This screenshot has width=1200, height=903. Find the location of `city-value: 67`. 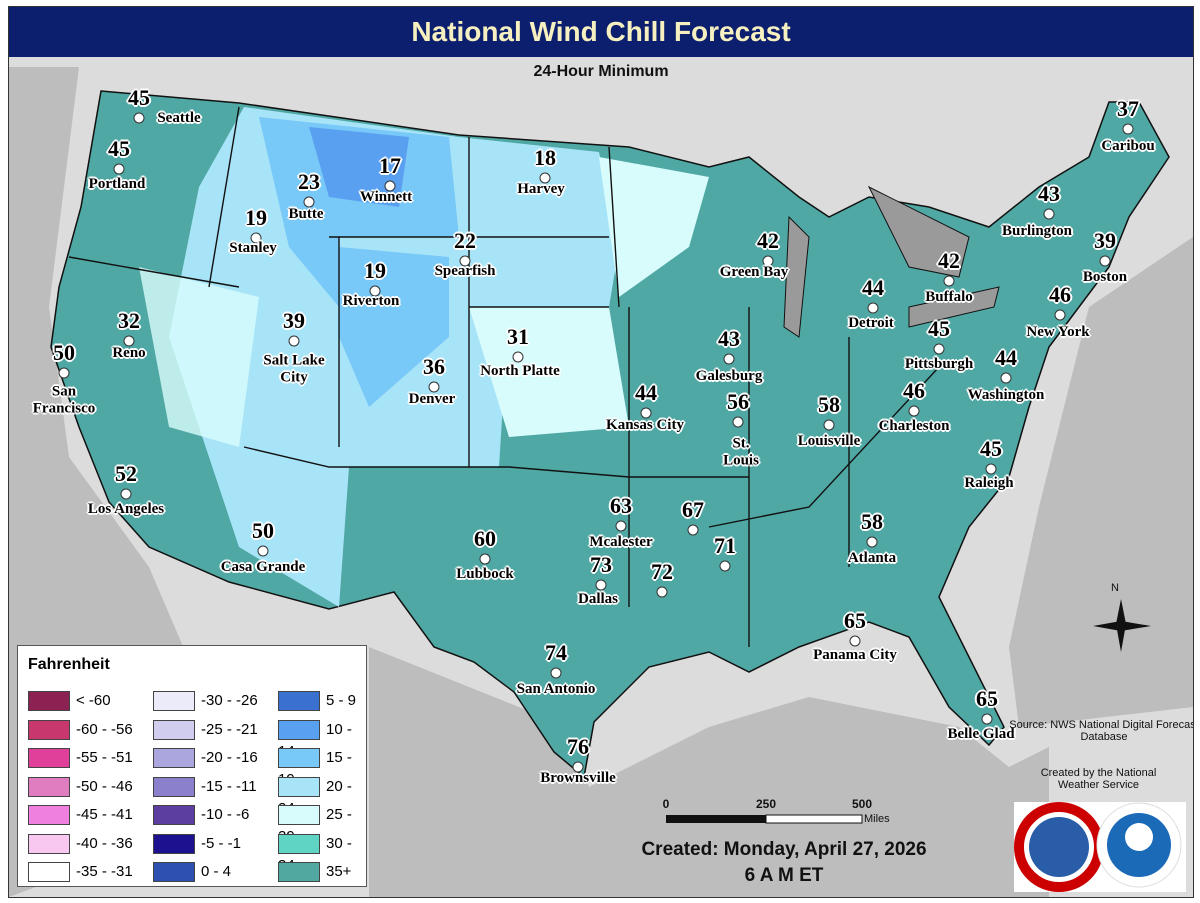

city-value: 67 is located at coordinates (693, 509).